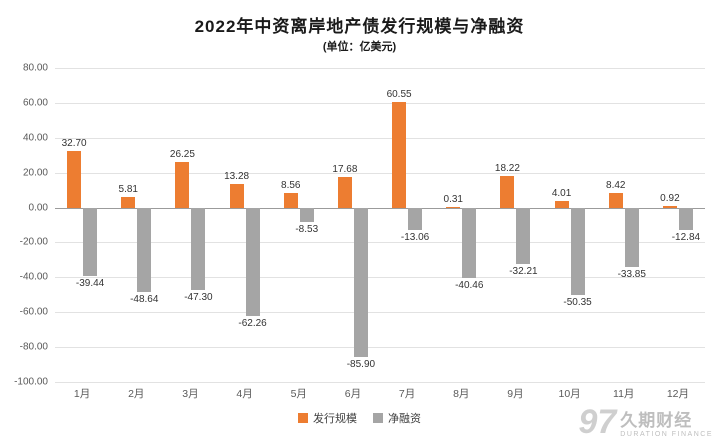  What do you see at coordinates (33, 277) in the screenshot?
I see `y-tick-label: -40.00` at bounding box center [33, 277].